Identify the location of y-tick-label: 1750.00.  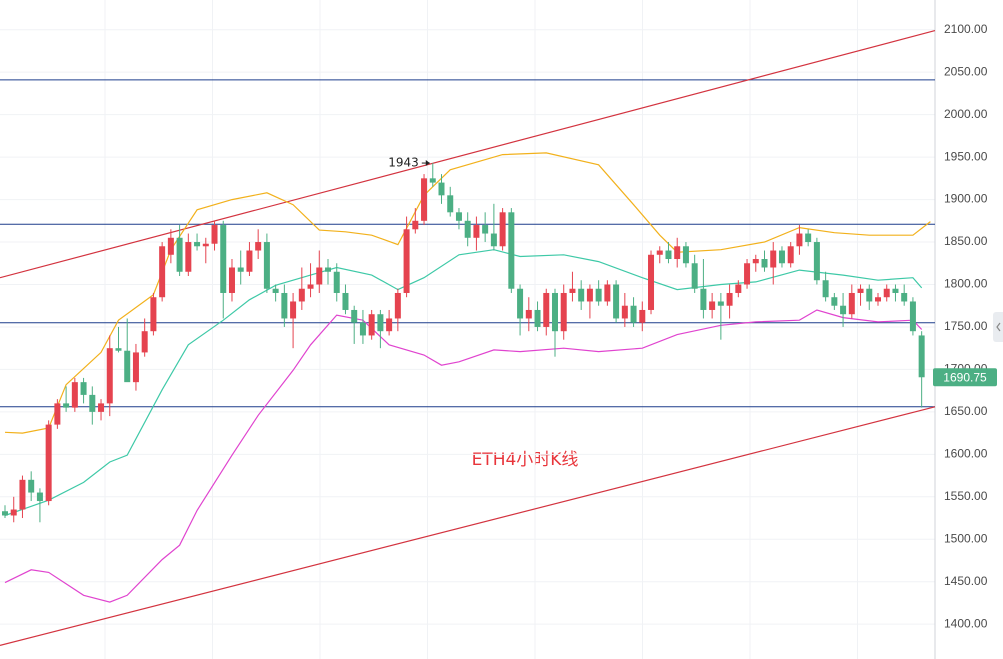
(966, 326).